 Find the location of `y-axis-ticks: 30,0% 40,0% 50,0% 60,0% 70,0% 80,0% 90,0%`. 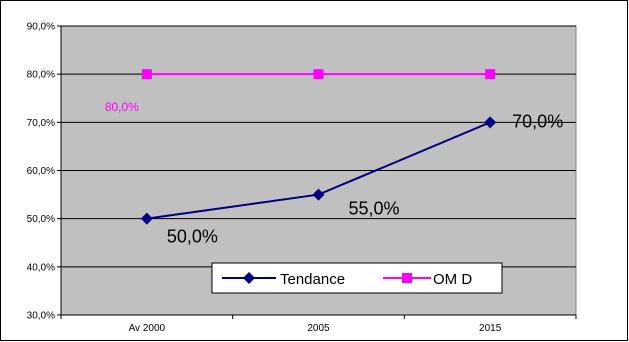

y-axis-ticks: 30,0% 40,0% 50,0% 60,0% 70,0% 80,0% 90,0% is located at coordinates (41, 172).